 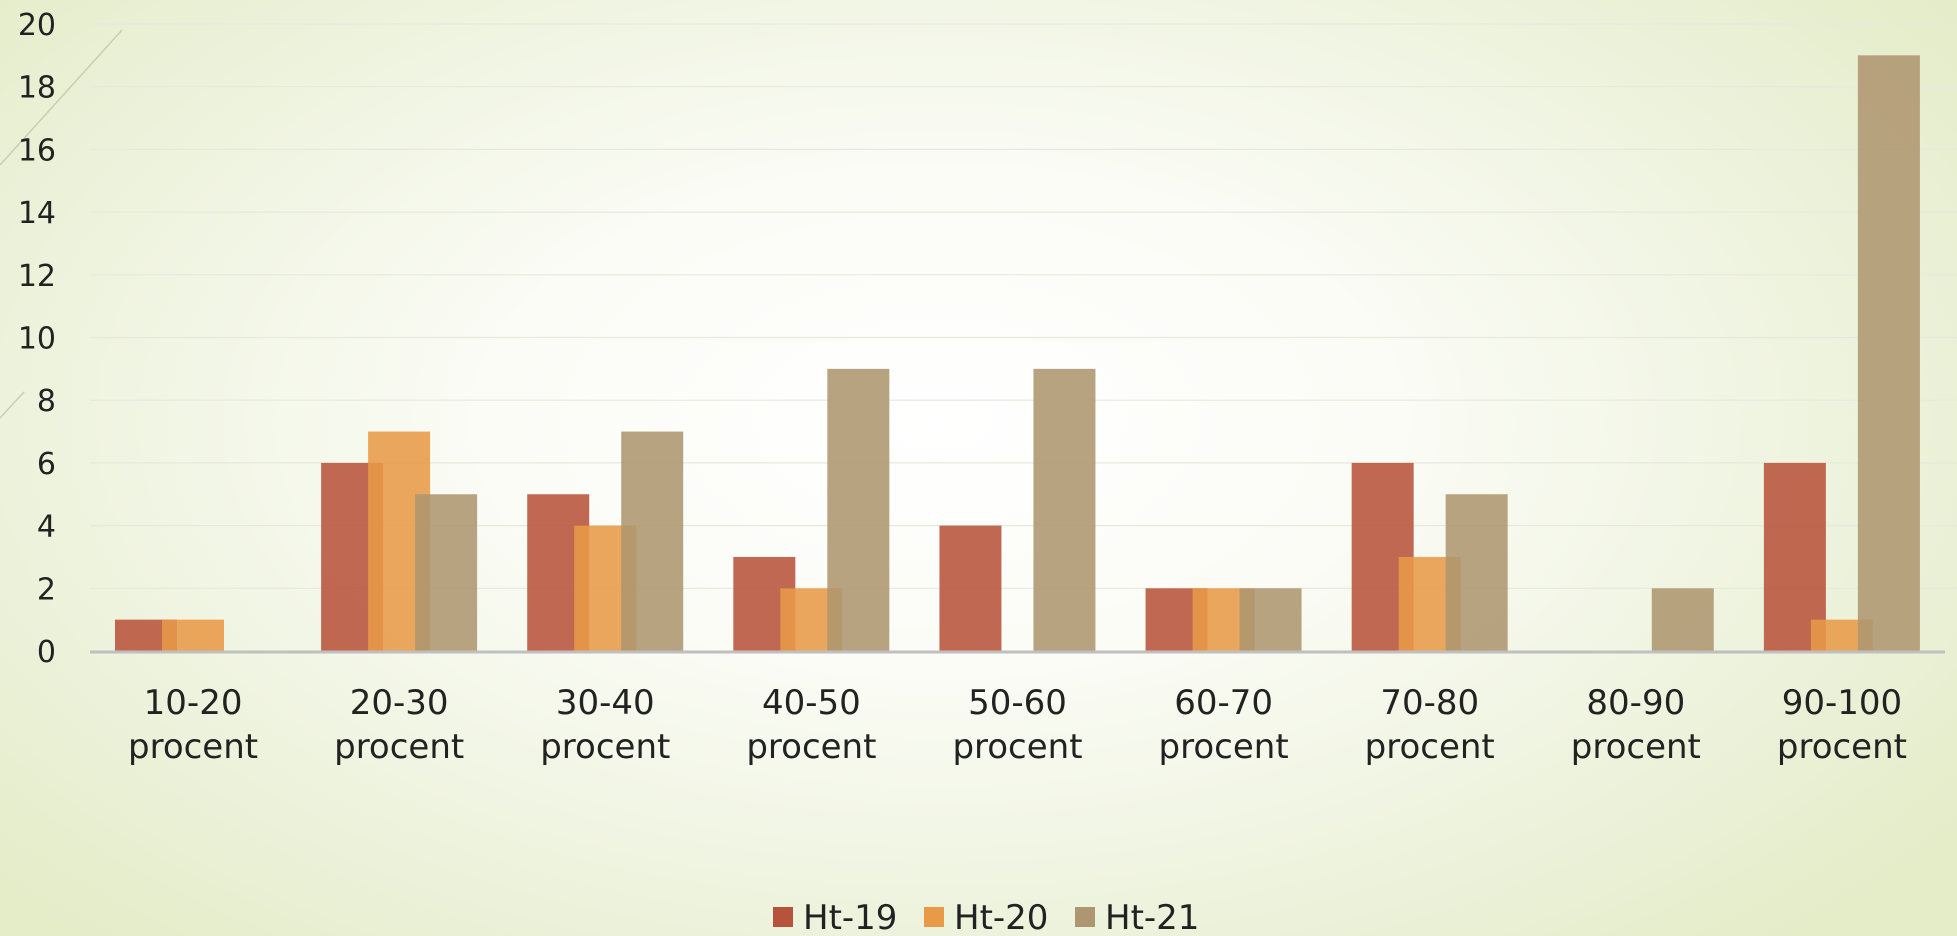 I want to click on x-tick-label: 90-100 procent, so click(x=1842, y=725).